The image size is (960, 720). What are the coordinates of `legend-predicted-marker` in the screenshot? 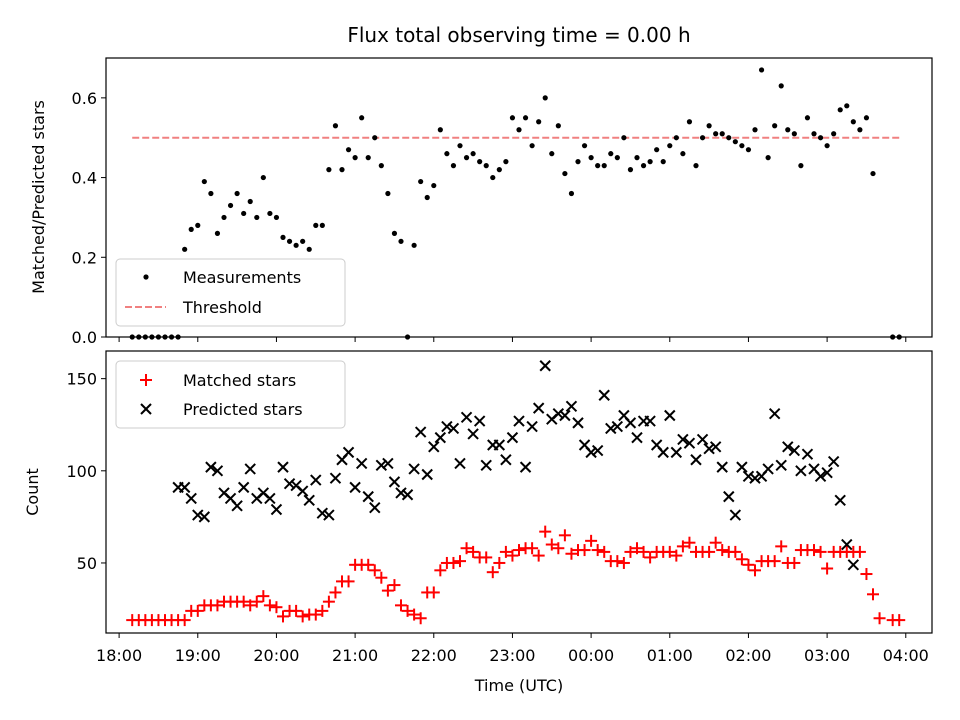 It's located at (146, 409).